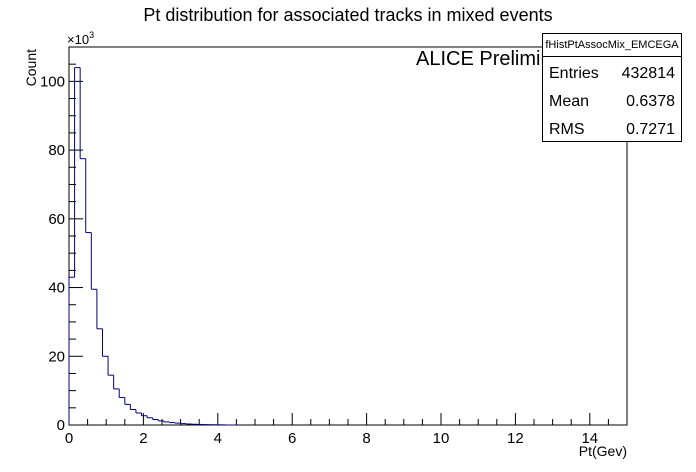  I want to click on y-tick-label: 40, so click(56, 288).